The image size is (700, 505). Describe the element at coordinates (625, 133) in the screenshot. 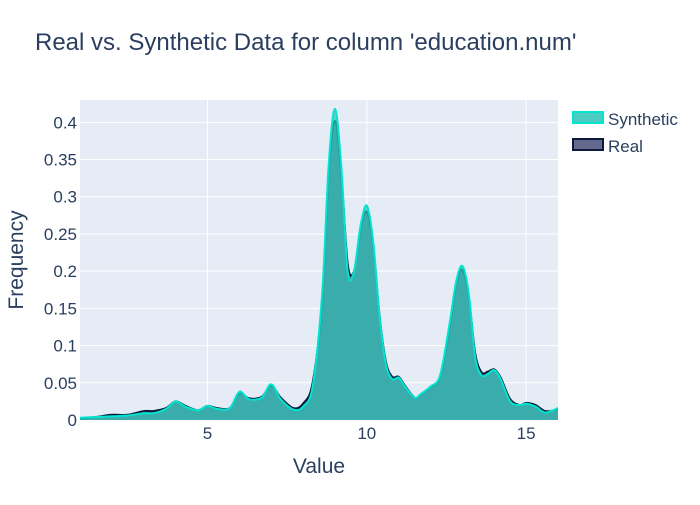

I see `legend: Synthetic Real` at that location.